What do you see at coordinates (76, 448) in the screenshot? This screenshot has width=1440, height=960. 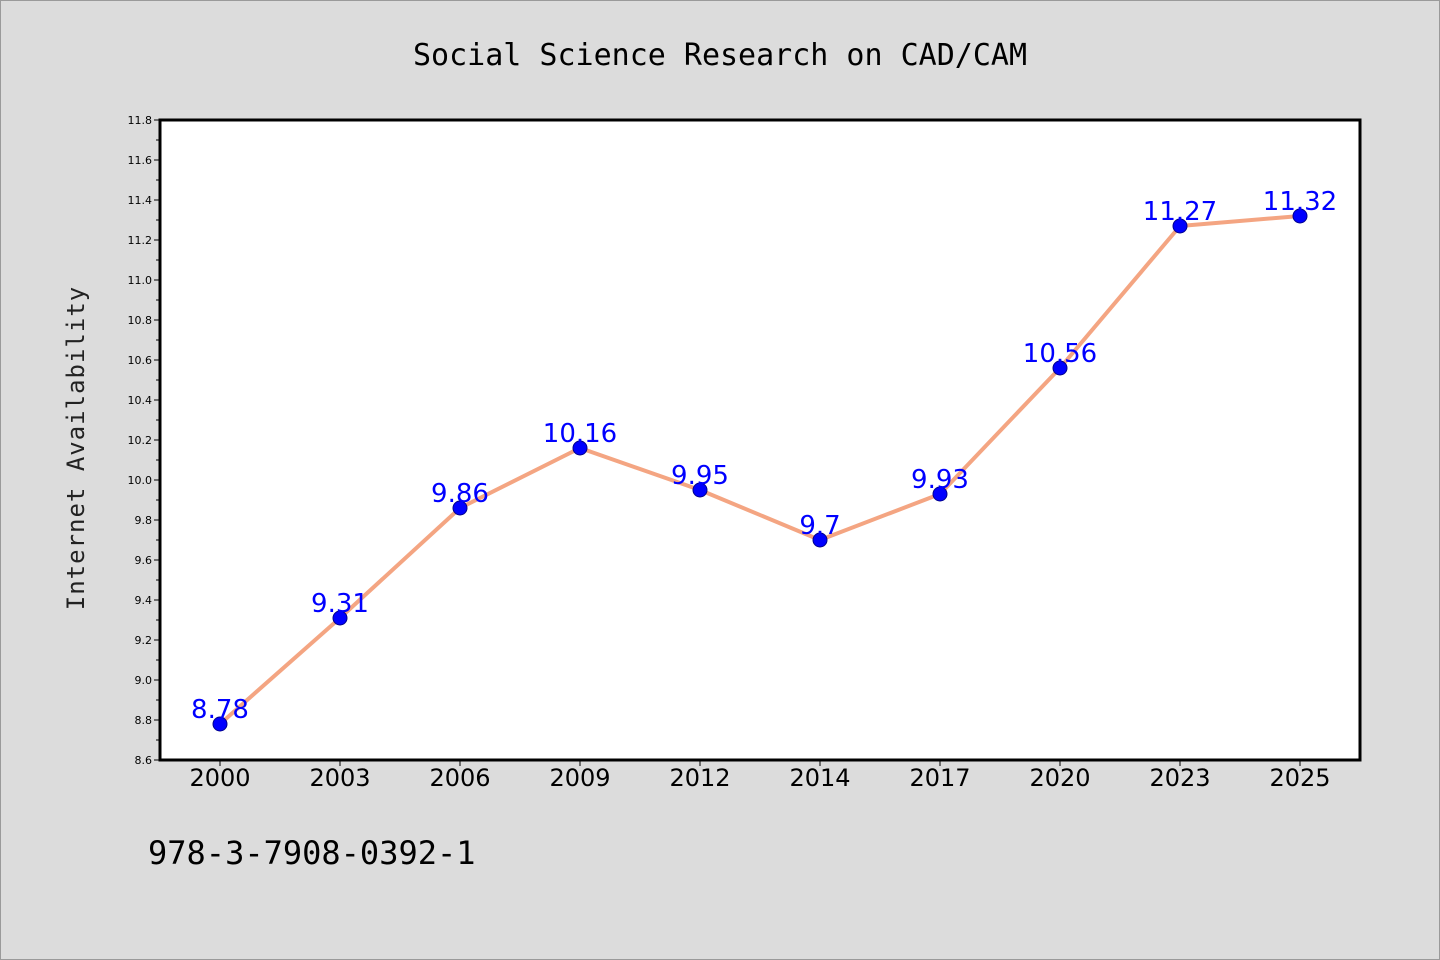 I see `y-axis-label: Internet Availability` at bounding box center [76, 448].